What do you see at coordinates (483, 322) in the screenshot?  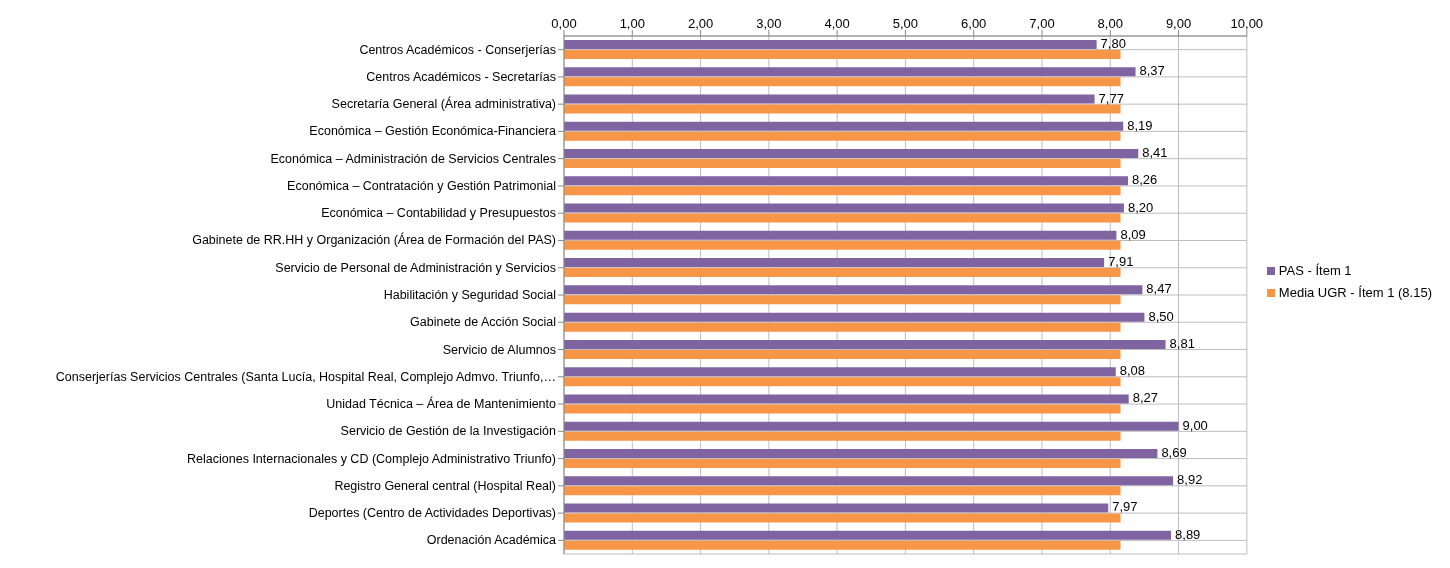 I see `y-tick-label: Gabinete de Acción Social` at bounding box center [483, 322].